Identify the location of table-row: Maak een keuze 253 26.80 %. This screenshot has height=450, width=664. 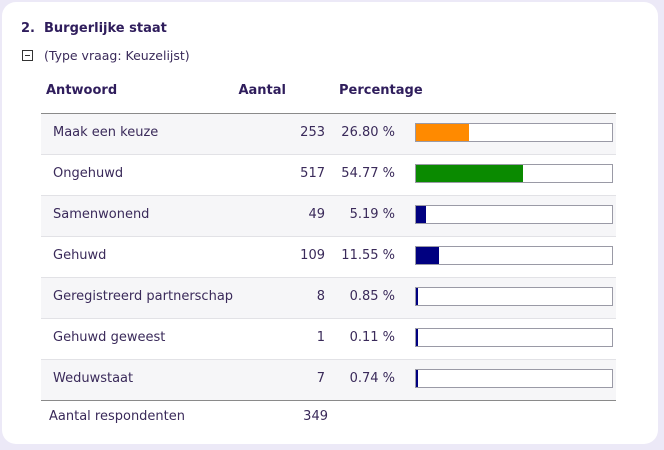
(328, 134).